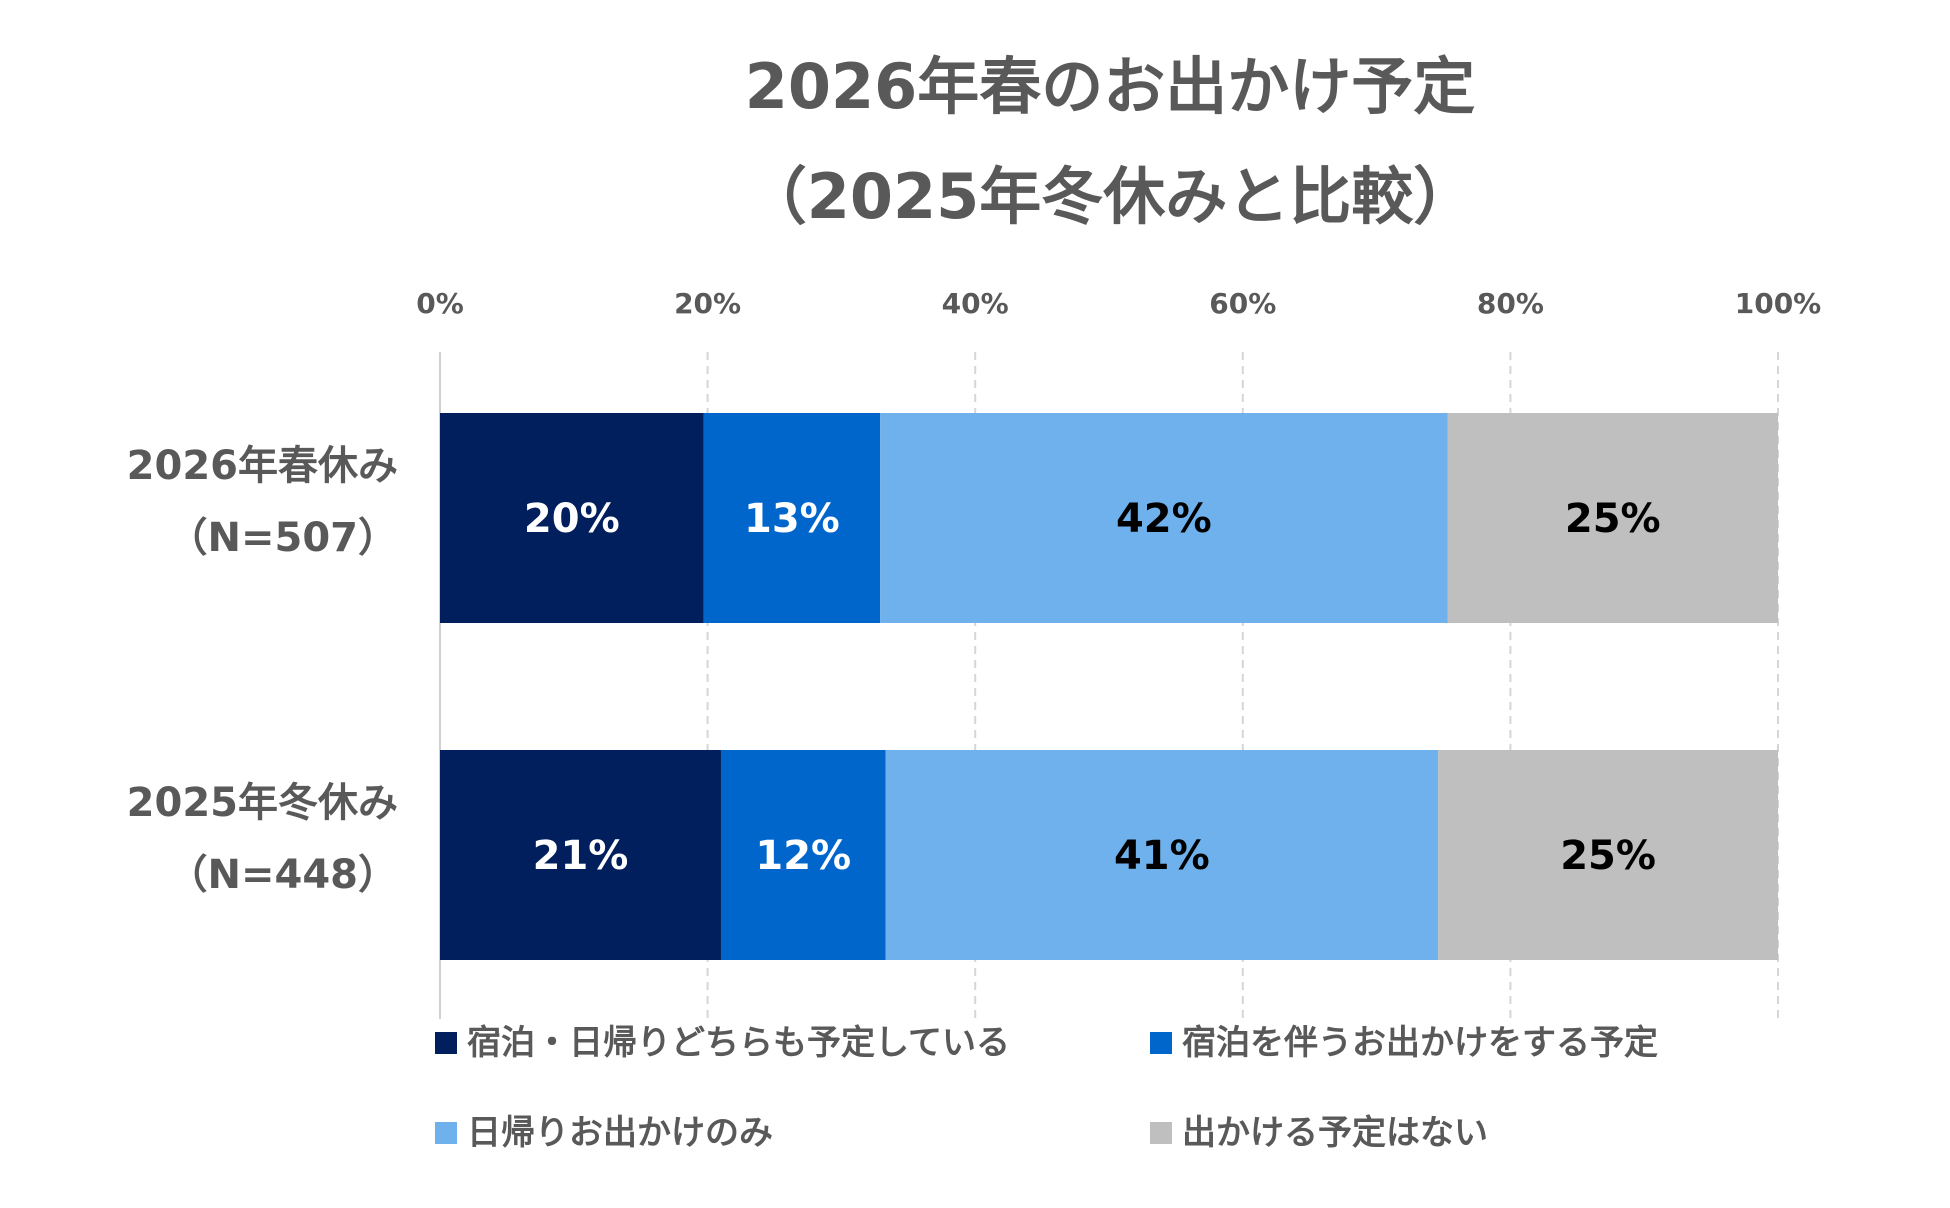 Image resolution: width=1950 pixels, height=1208 pixels. Describe the element at coordinates (1335, 1133) in the screenshot. I see `legend-label: 出かける予定はない` at that location.